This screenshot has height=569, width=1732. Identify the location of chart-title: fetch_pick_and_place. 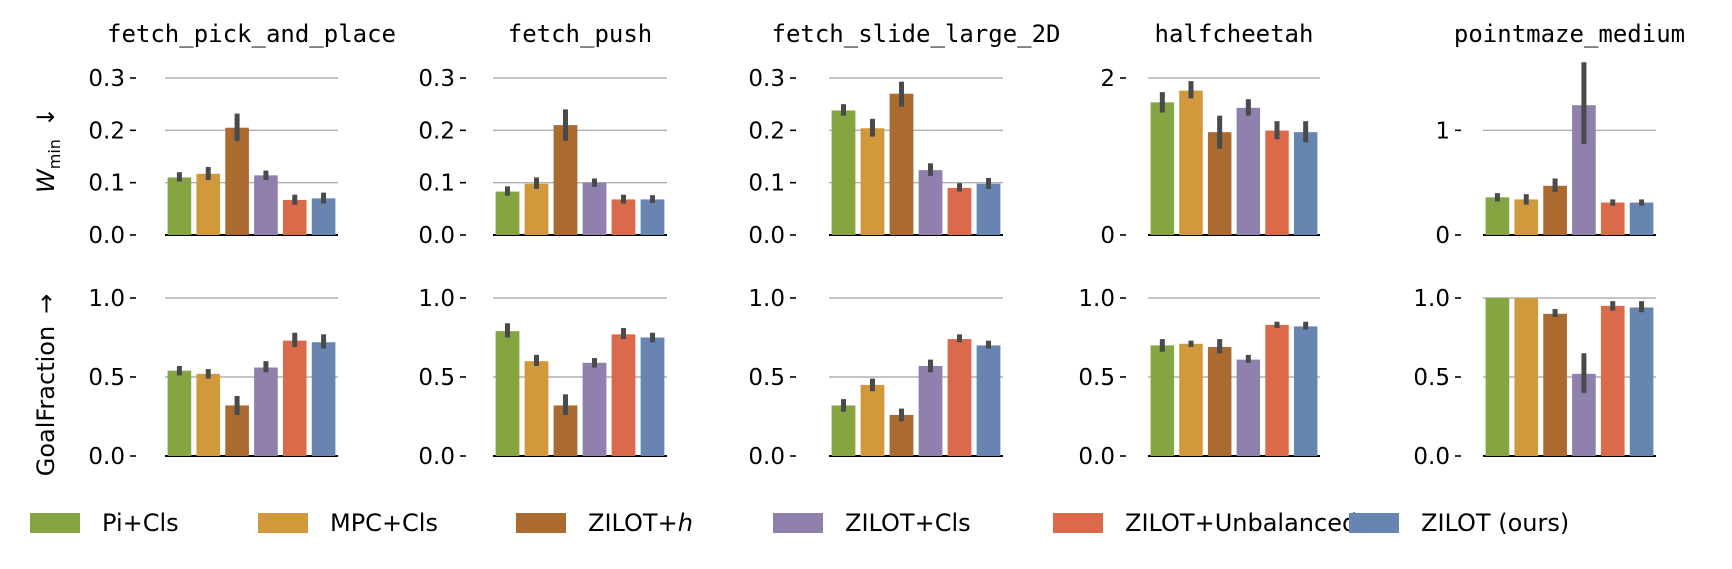
(251, 34).